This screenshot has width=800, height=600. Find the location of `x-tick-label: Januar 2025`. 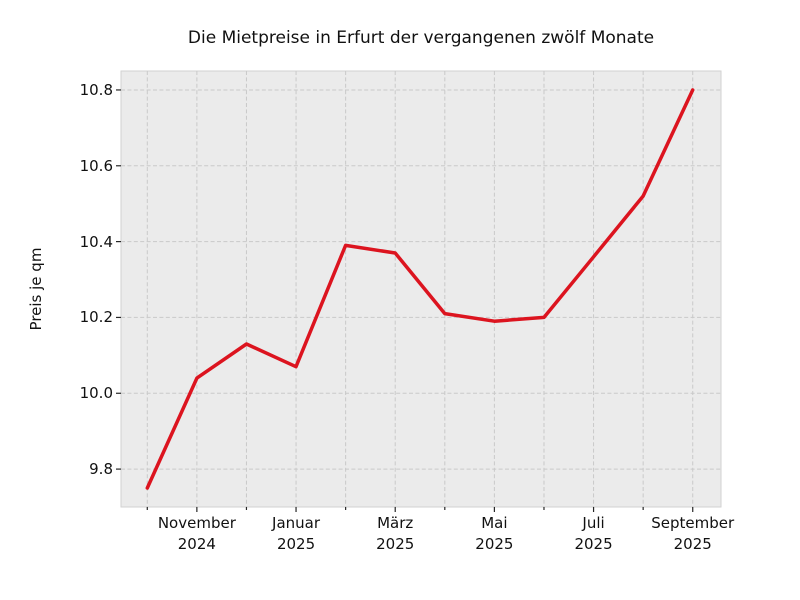

x-tick-label: Januar 2025 is located at coordinates (296, 534).